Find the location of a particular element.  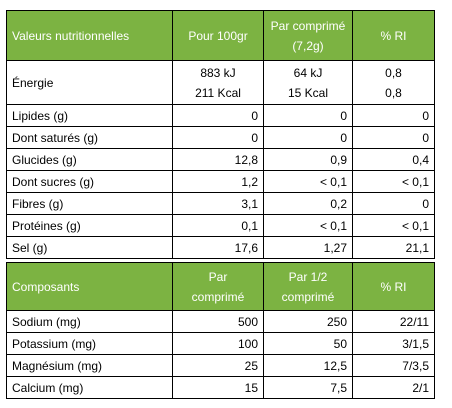

nutrition-row: Lipides (g) 0 0 0 is located at coordinates (220, 115).